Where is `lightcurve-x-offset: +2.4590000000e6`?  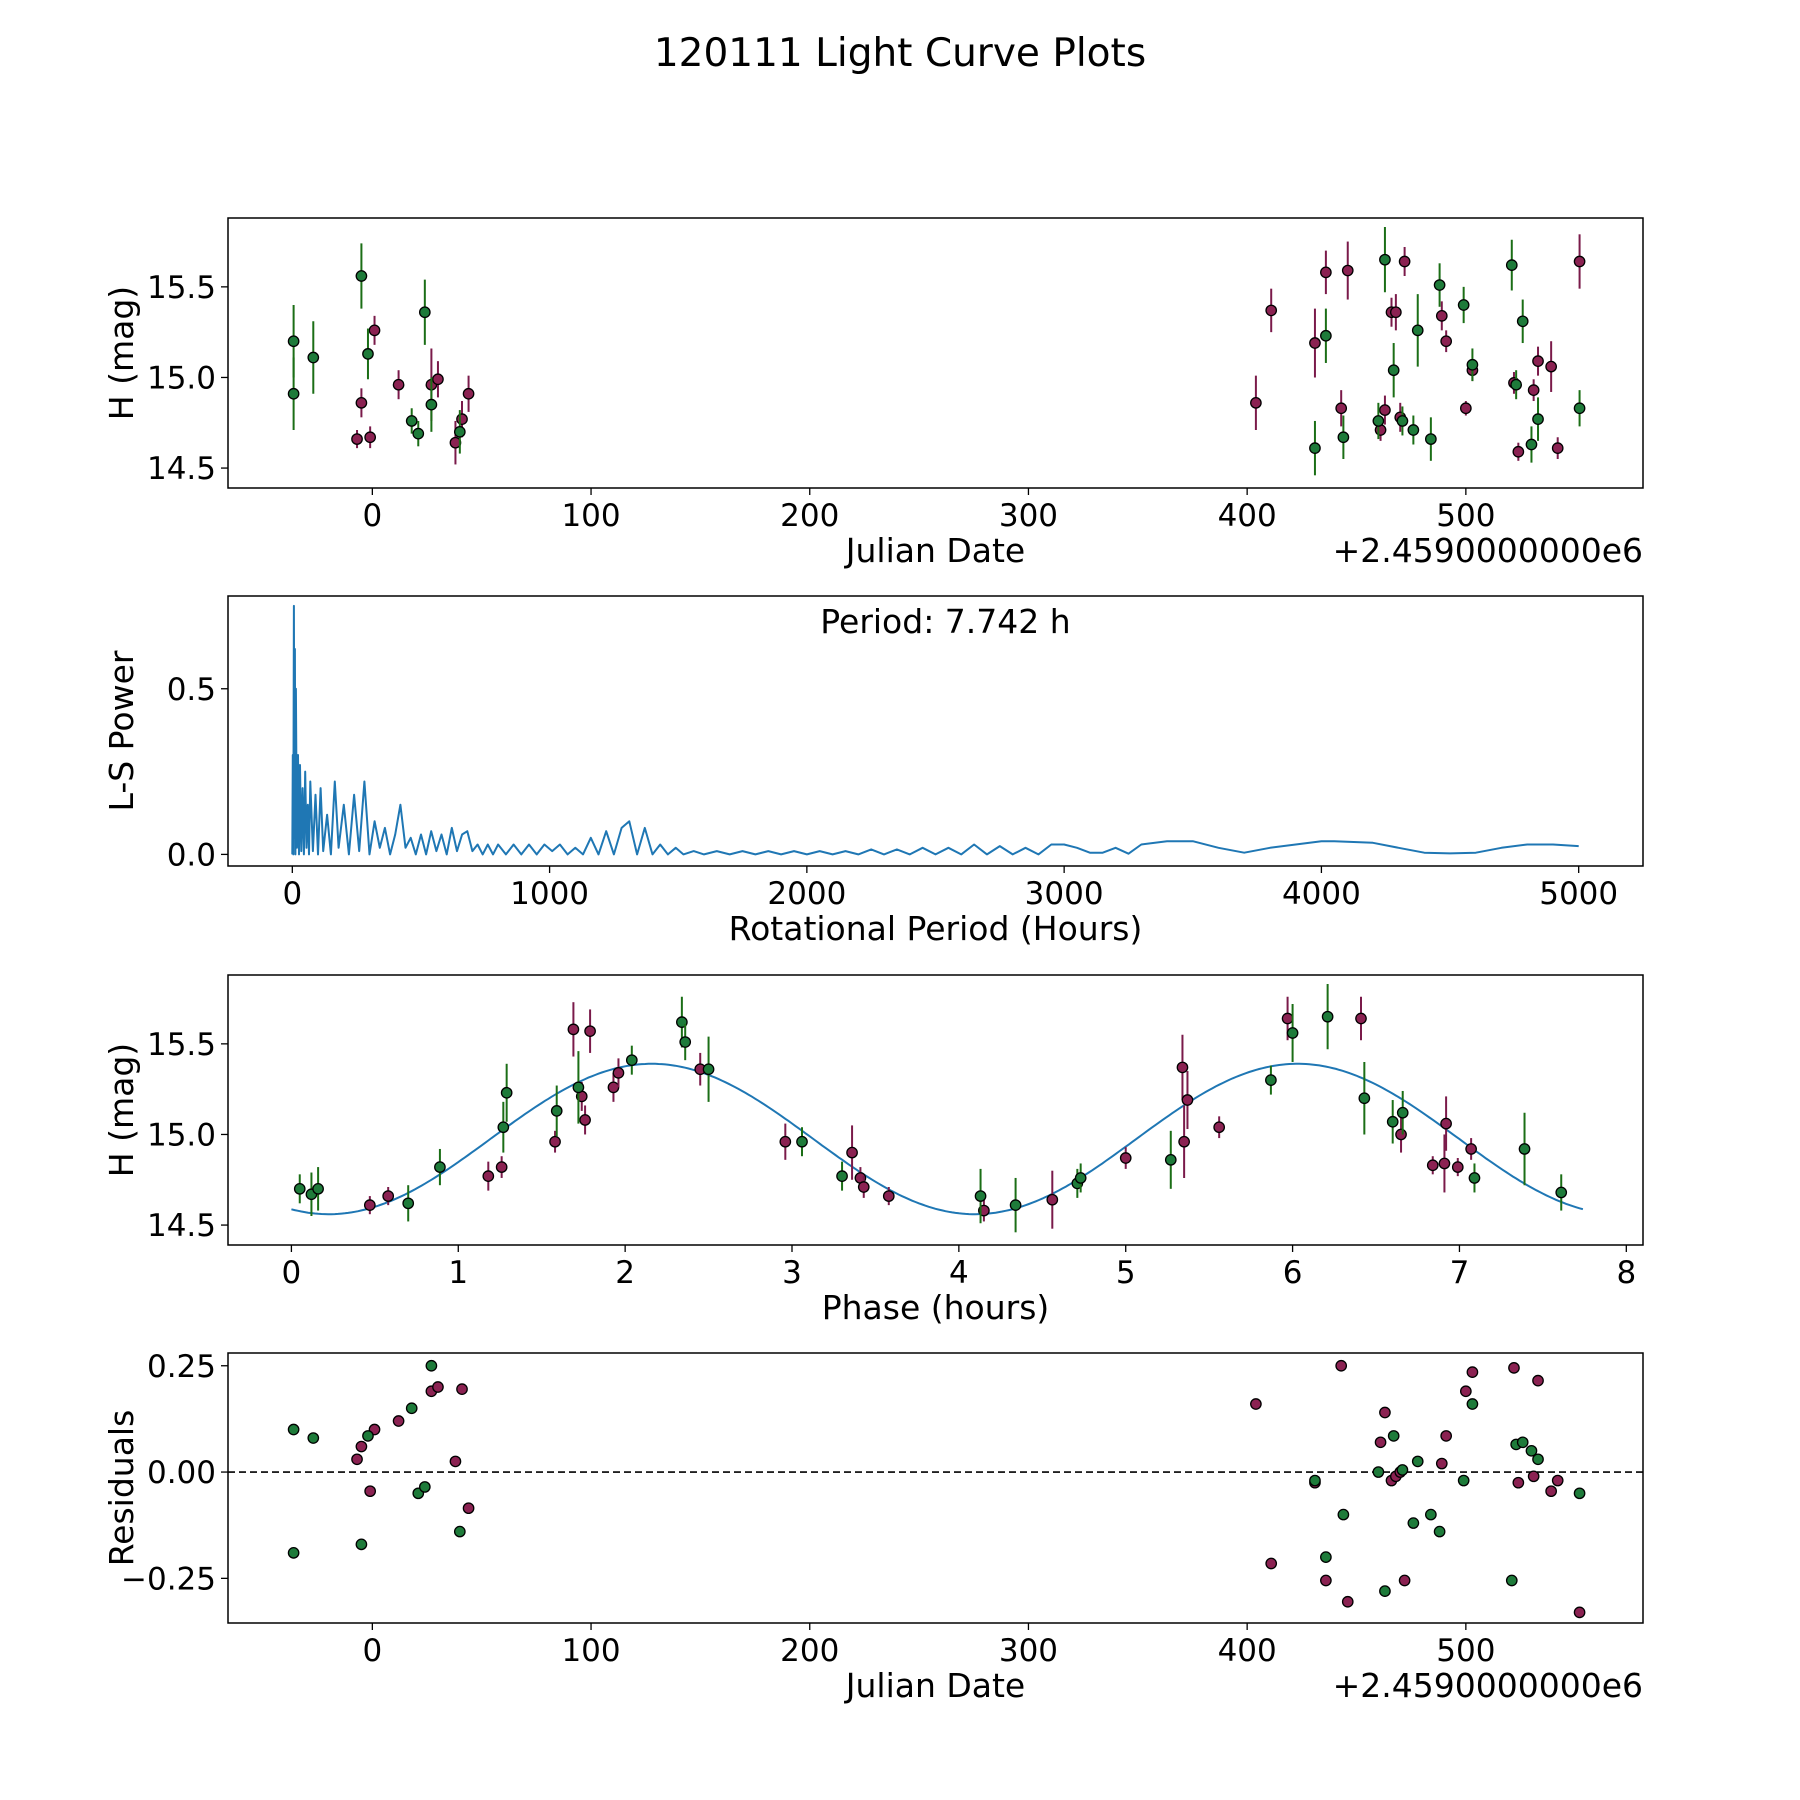
lightcurve-x-offset: +2.4590000000e6 is located at coordinates (1488, 550).